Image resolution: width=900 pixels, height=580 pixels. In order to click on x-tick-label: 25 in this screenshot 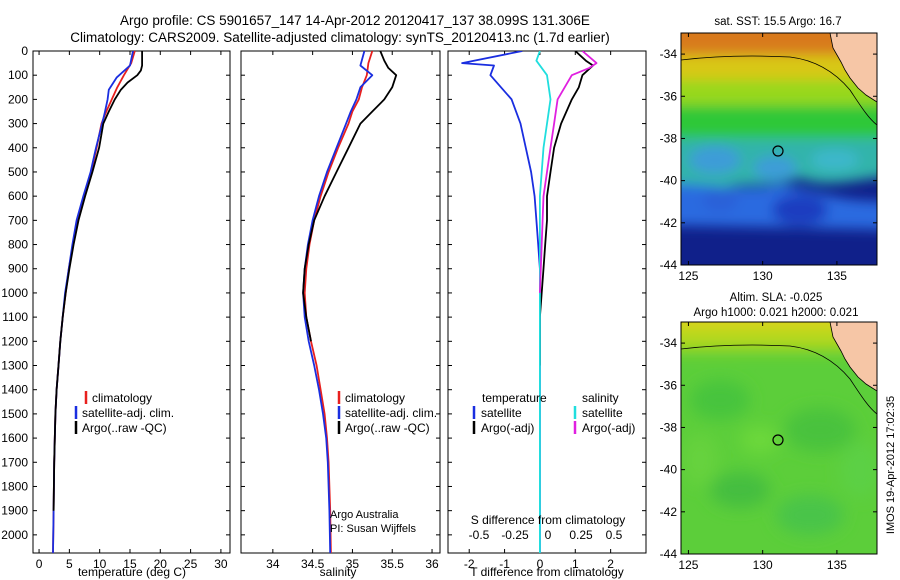, I will do `click(191, 564)`.